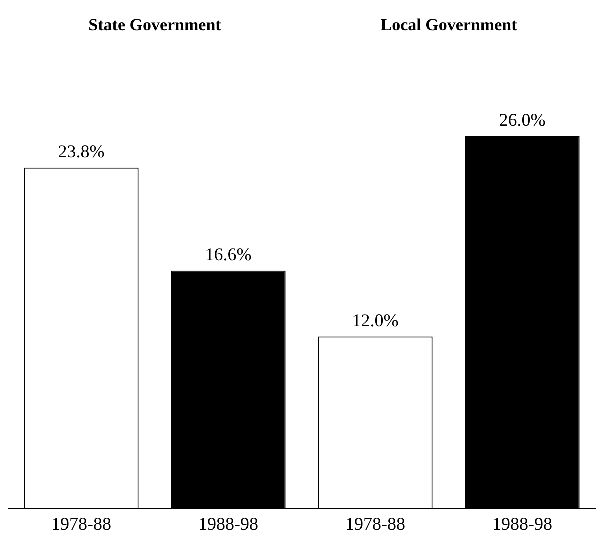 This screenshot has height=550, width=605. I want to click on chart-title: State Government, so click(155, 25).